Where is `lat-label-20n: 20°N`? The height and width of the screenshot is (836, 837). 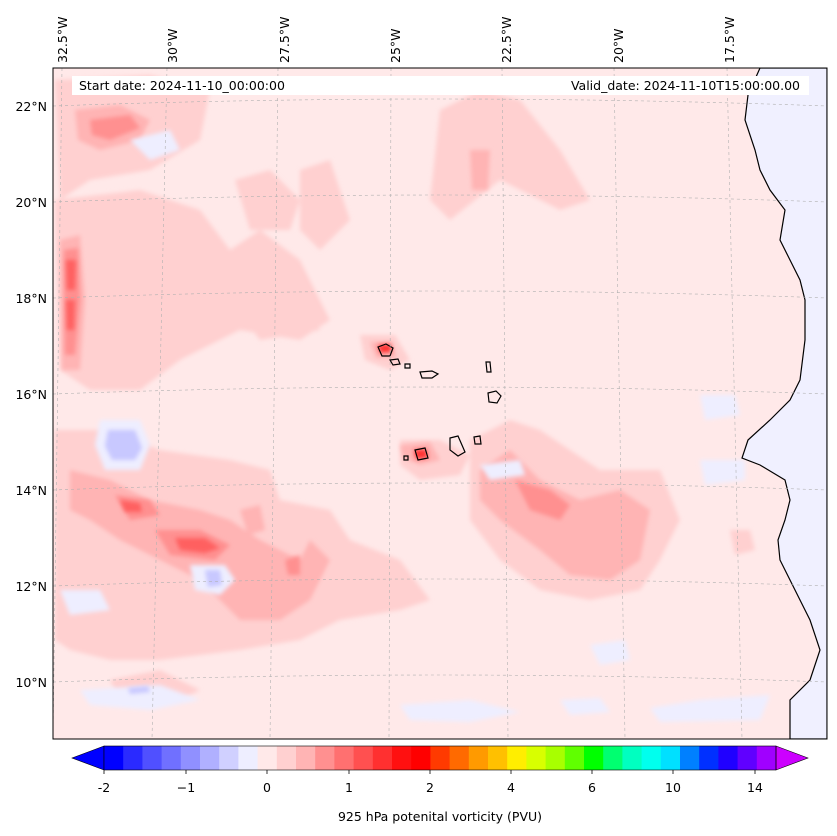
lat-label-20n: 20°N is located at coordinates (31, 202).